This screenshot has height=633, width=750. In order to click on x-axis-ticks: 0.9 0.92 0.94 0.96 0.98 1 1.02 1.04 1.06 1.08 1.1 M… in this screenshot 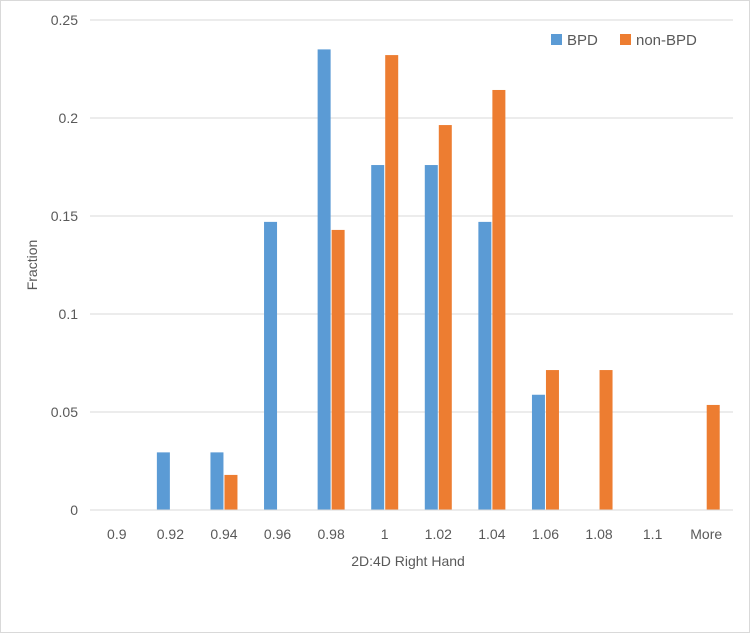, I will do `click(414, 534)`.